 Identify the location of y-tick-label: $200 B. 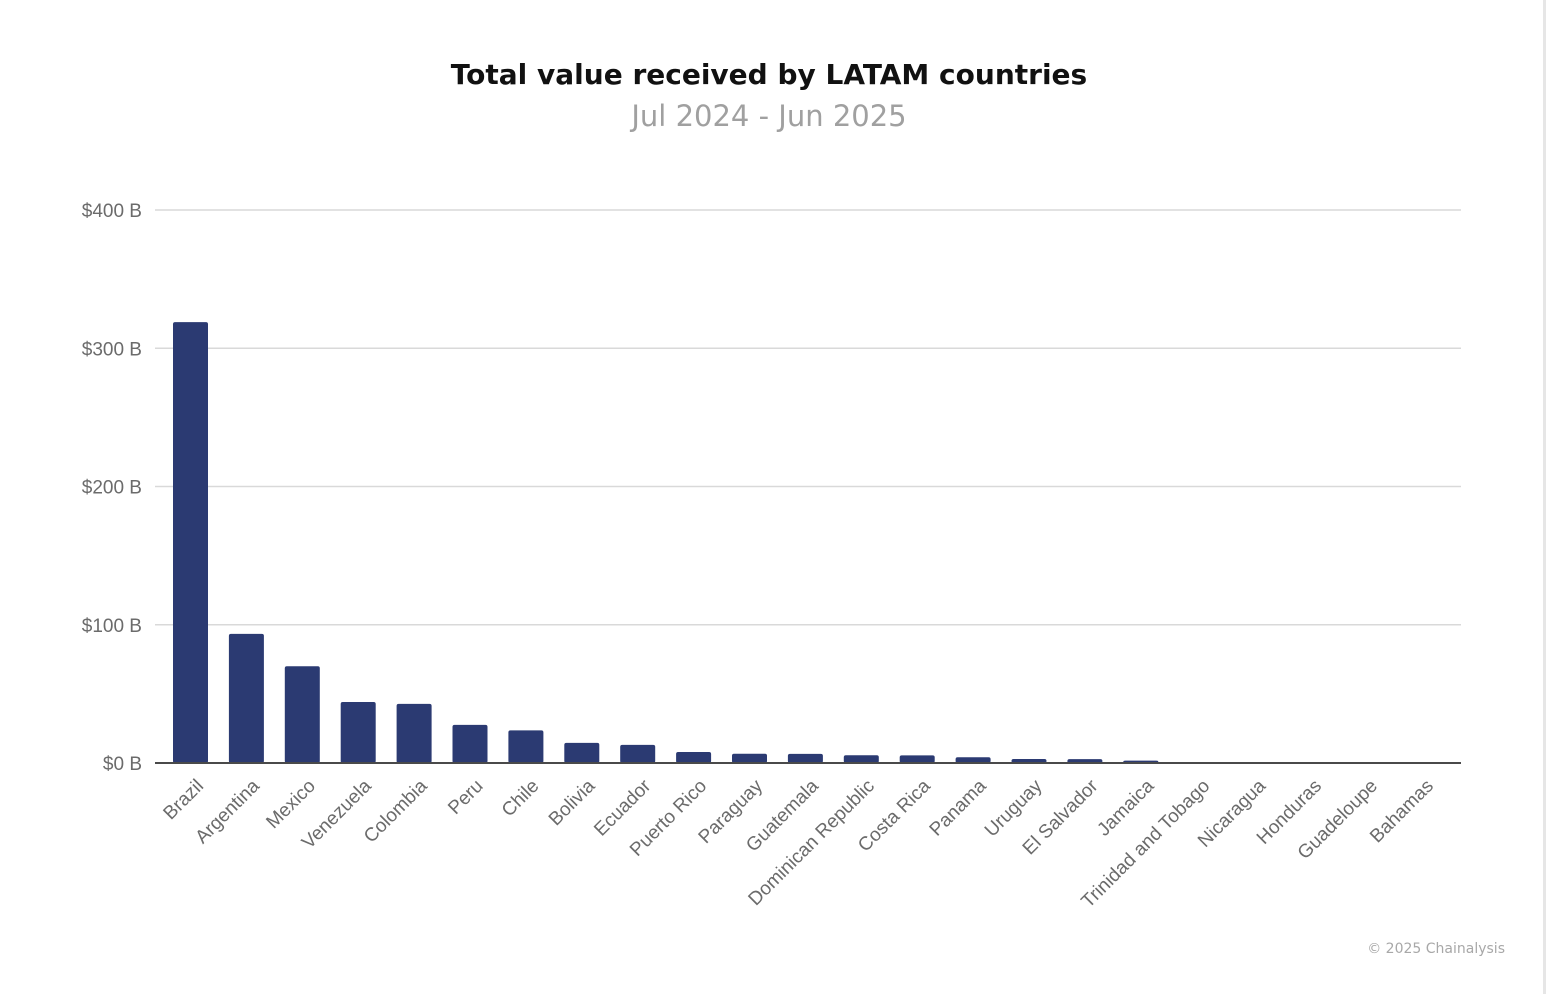
(112, 488).